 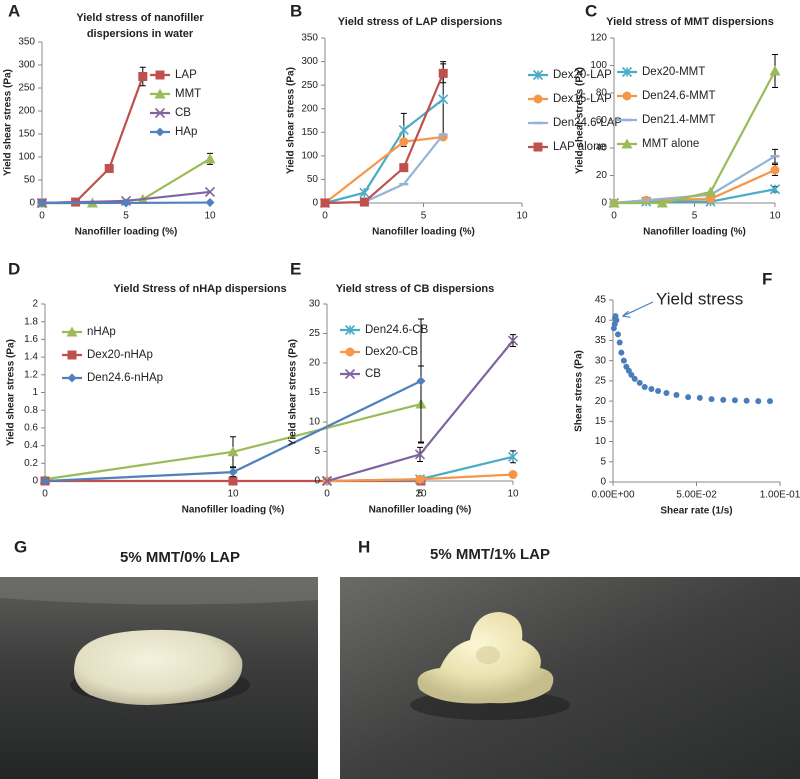 I want to click on x-tick-label: 5.00E-02, so click(x=696, y=495).